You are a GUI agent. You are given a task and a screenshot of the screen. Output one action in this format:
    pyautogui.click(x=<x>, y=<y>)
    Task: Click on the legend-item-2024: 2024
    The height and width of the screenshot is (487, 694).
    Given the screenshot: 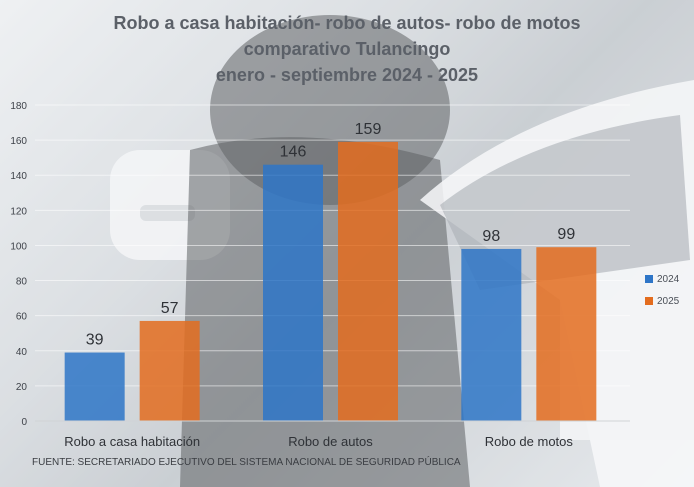 What is the action you would take?
    pyautogui.click(x=662, y=279)
    